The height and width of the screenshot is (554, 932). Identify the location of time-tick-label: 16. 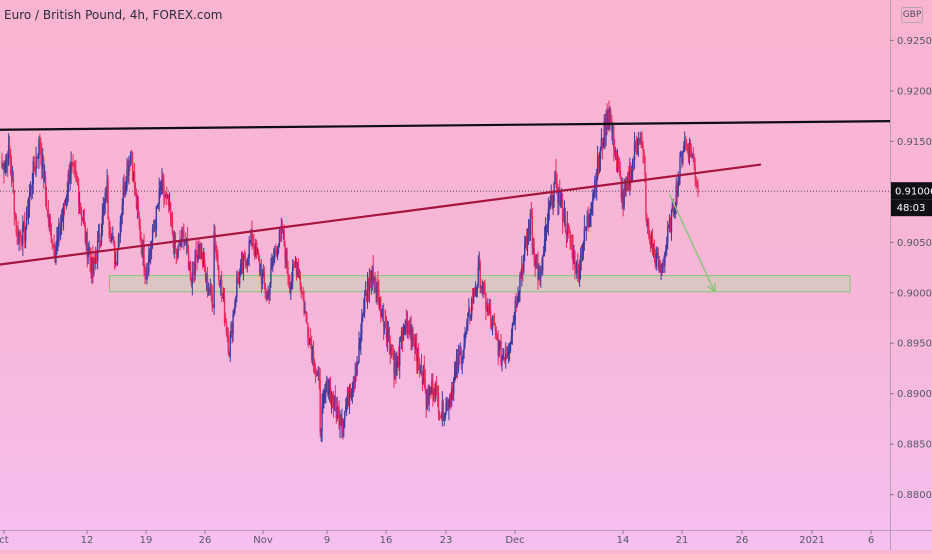
(386, 540).